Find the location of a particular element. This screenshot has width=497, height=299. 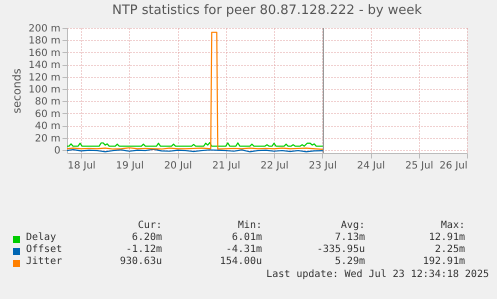

y-tick-label: 100 m is located at coordinates (44, 90).